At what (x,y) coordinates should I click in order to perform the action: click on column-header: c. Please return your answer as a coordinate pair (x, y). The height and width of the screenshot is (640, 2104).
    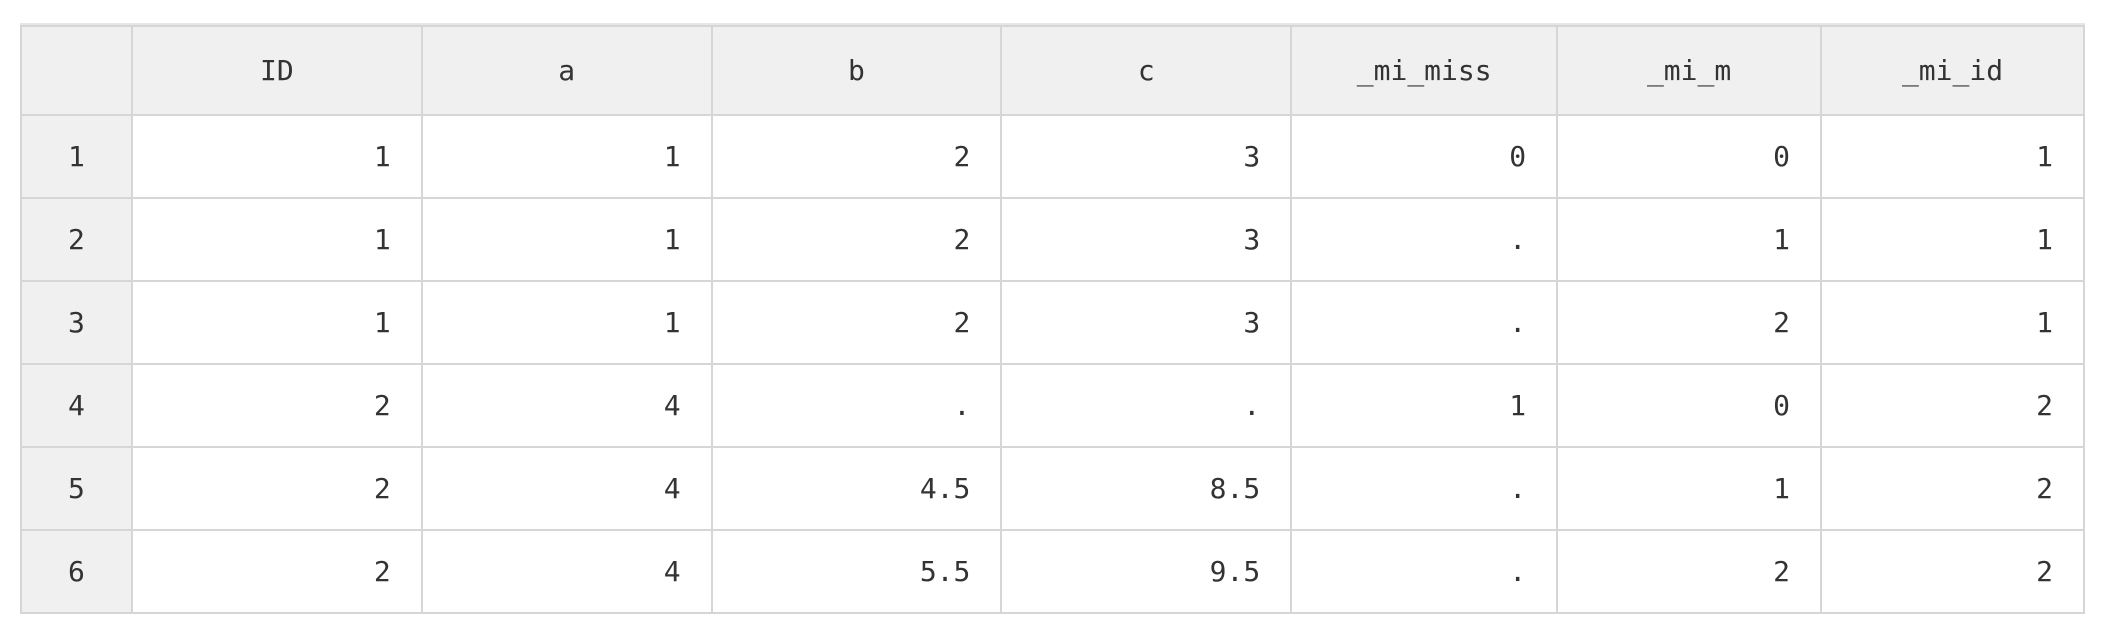
    Looking at the image, I should click on (1146, 70).